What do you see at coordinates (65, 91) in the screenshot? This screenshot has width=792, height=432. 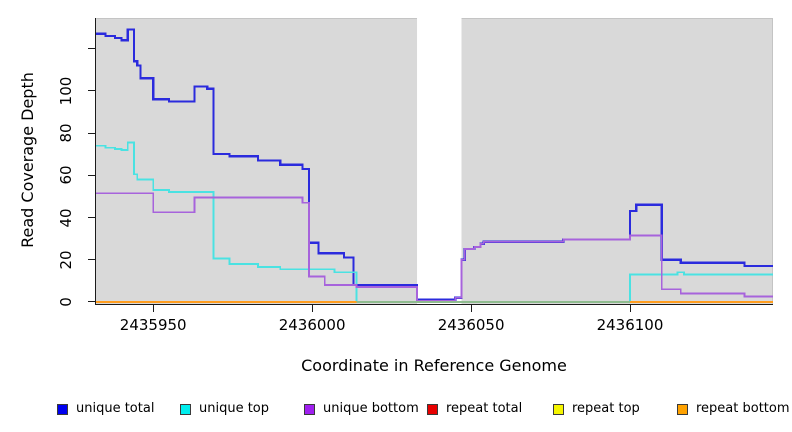 I see `y-tick-label: 100` at bounding box center [65, 91].